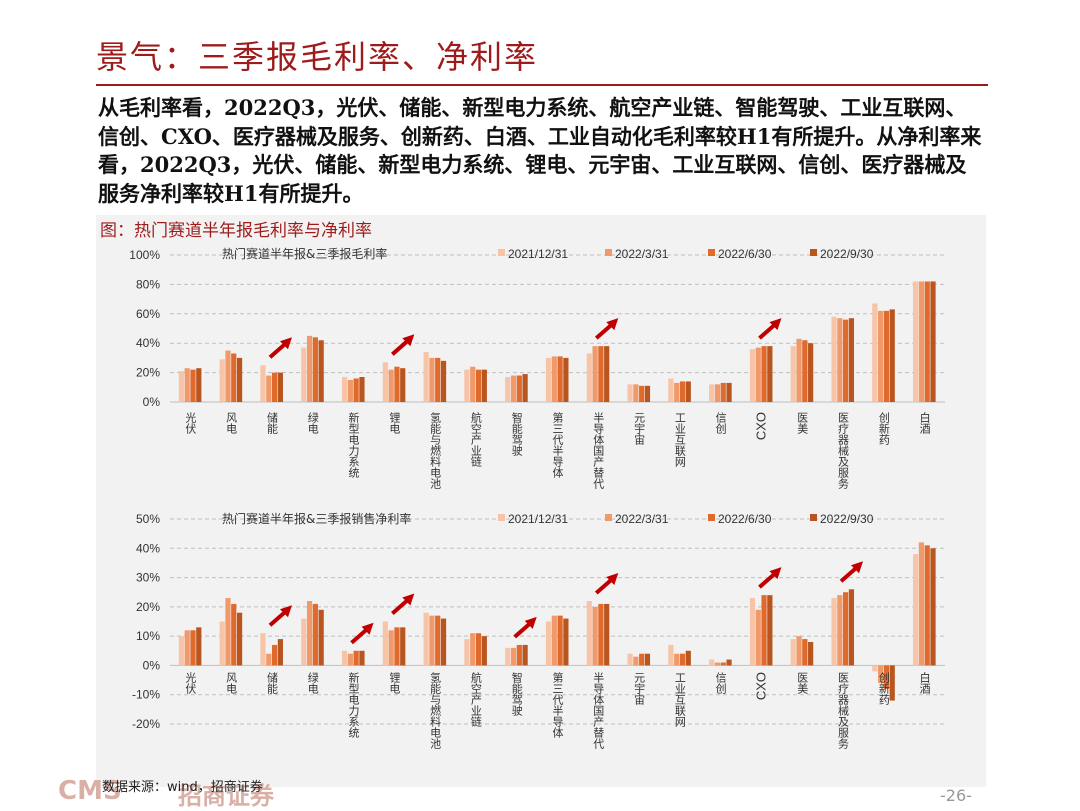 Image resolution: width=1080 pixels, height=811 pixels. What do you see at coordinates (394, 422) in the screenshot?
I see `category-label: 锂电` at bounding box center [394, 422].